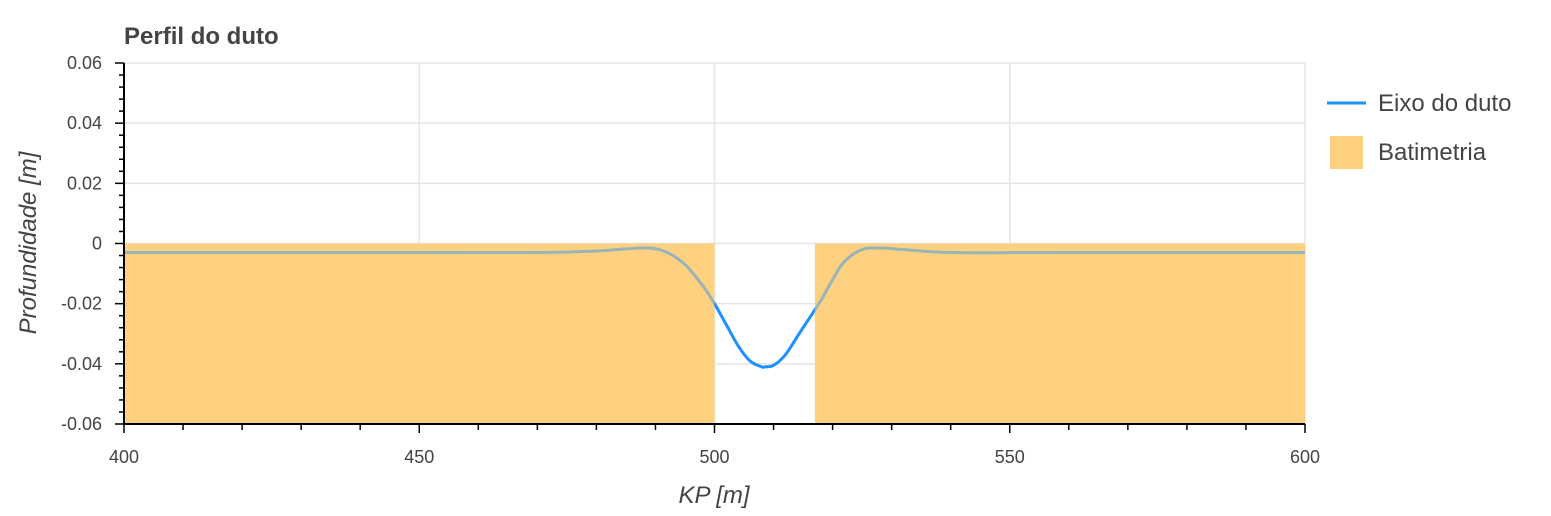  What do you see at coordinates (28, 242) in the screenshot?
I see `y-axis-label: Profundidade [m]` at bounding box center [28, 242].